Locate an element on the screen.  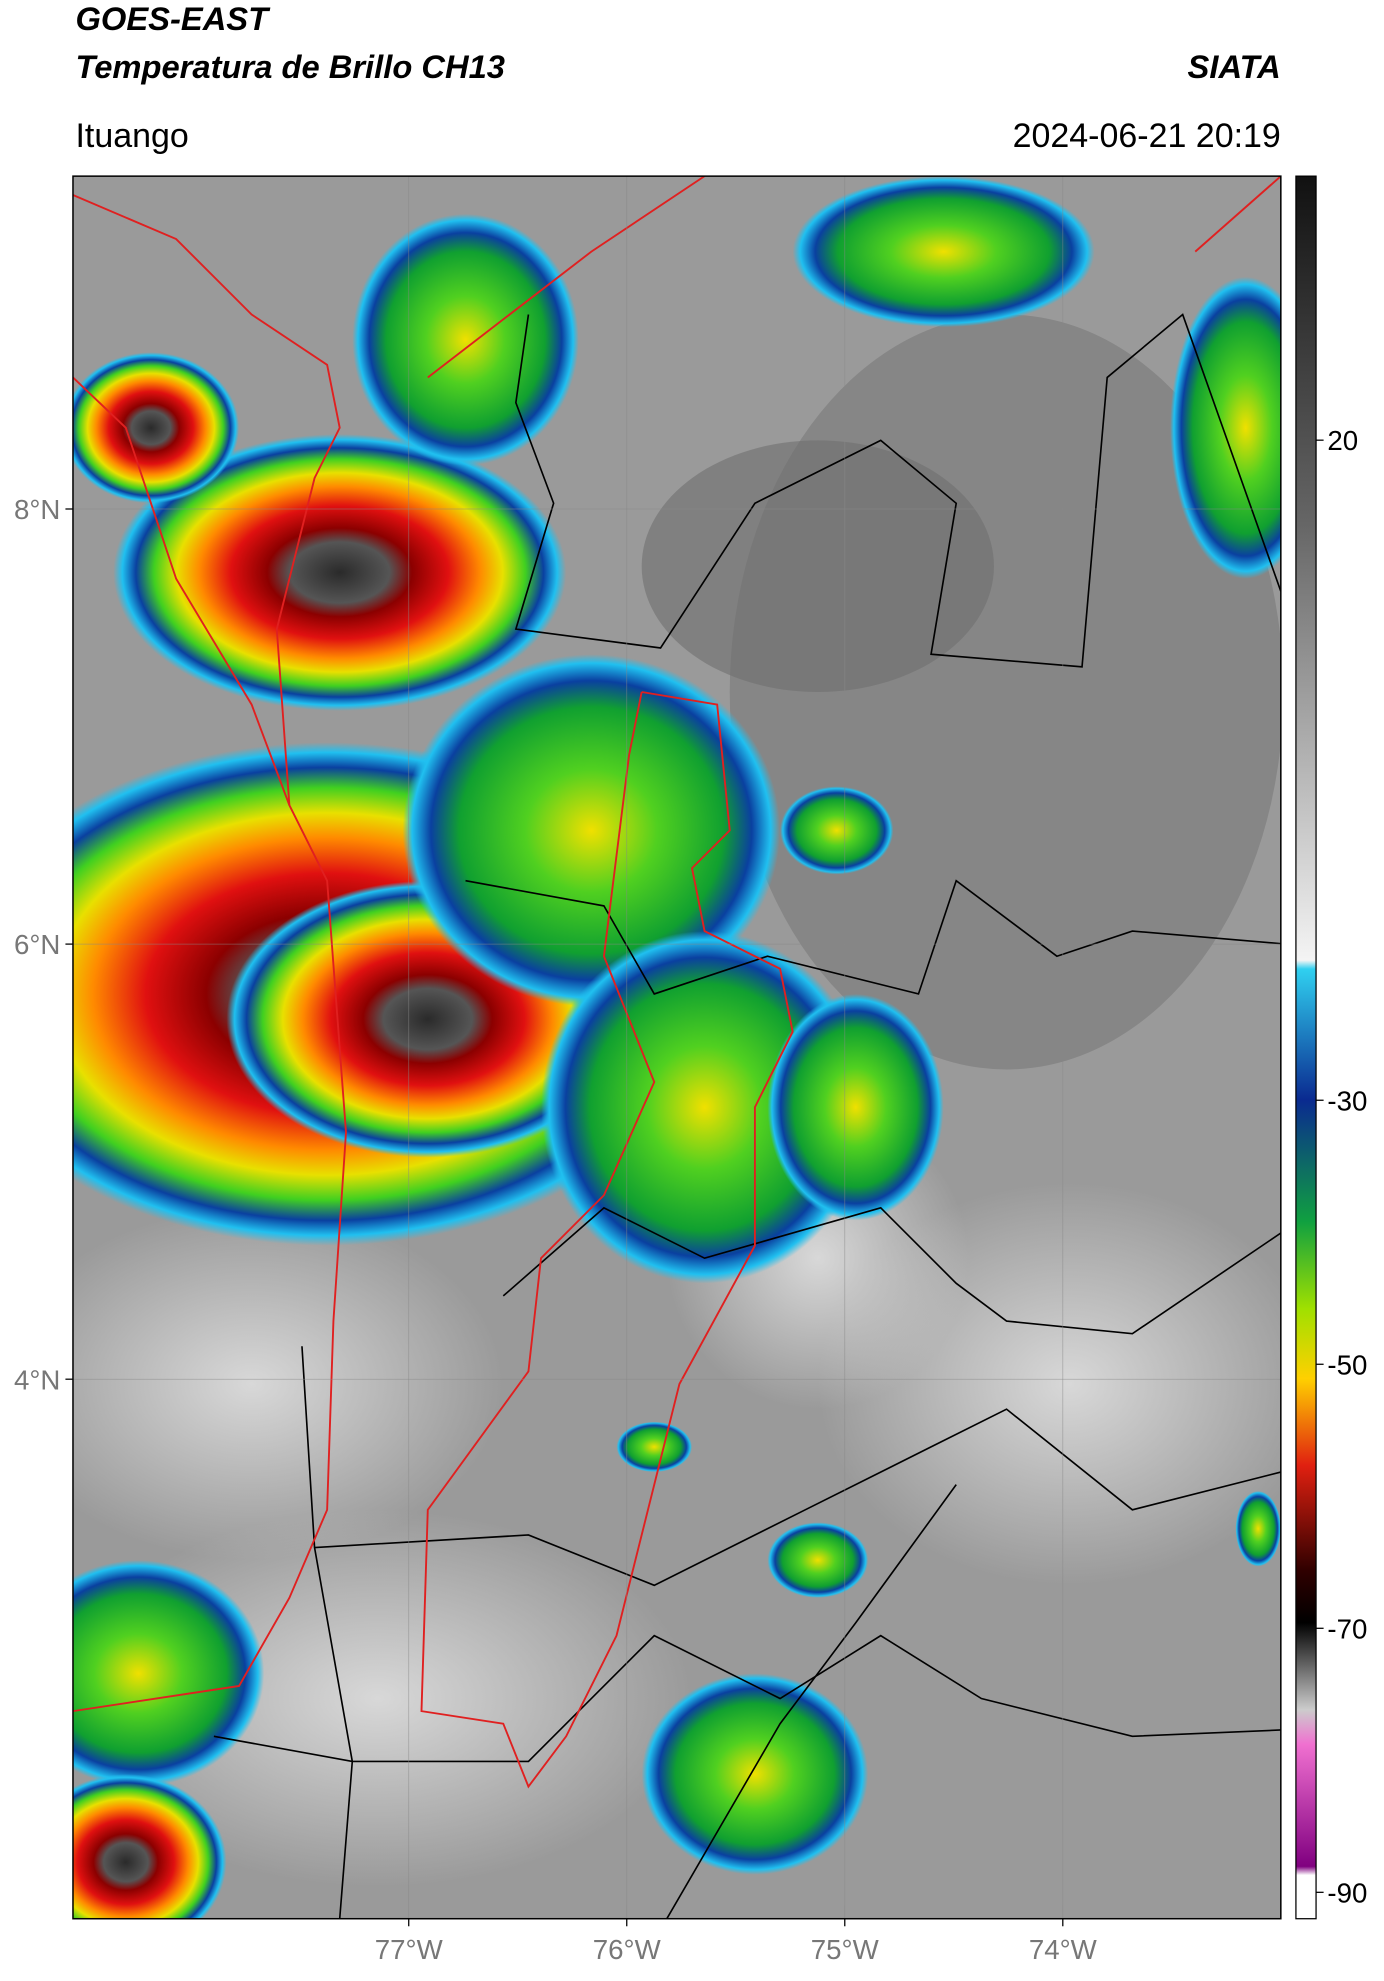
source: SIATA is located at coordinates (1234, 66).